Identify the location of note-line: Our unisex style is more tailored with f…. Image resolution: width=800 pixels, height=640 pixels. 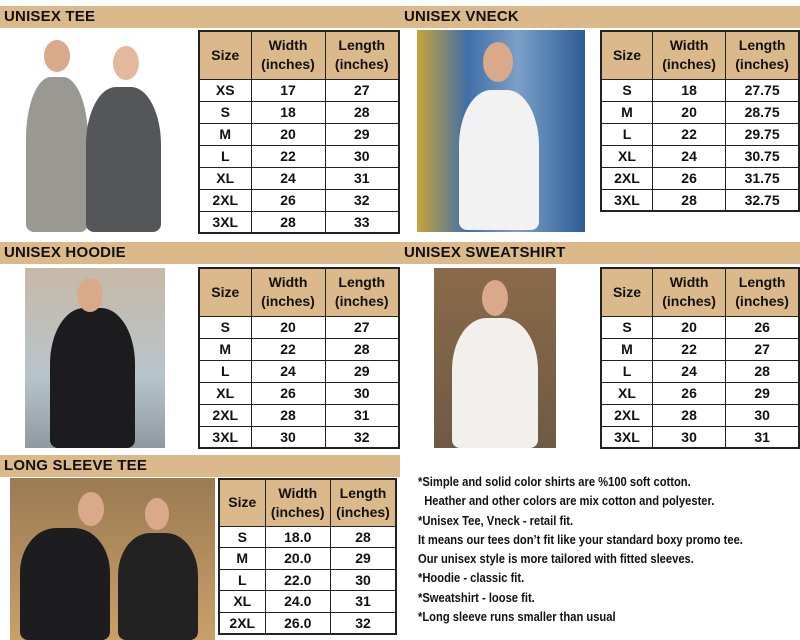
(556, 559).